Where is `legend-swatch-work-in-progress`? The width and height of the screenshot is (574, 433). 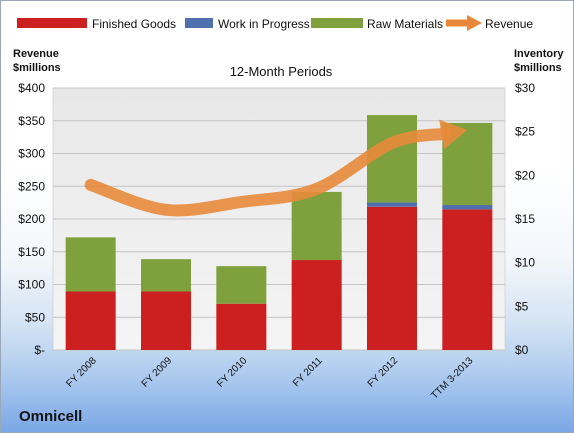 legend-swatch-work-in-progress is located at coordinates (199, 23).